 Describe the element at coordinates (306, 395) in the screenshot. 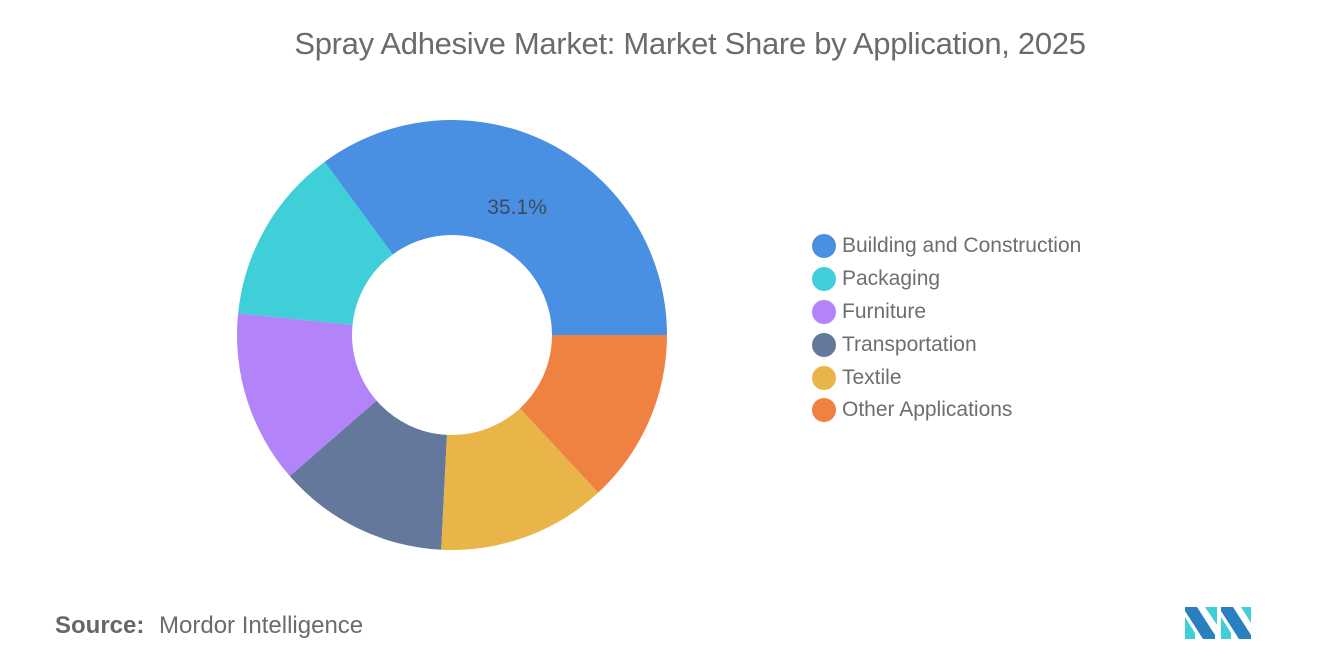

I see `donut-slice-furniture` at that location.